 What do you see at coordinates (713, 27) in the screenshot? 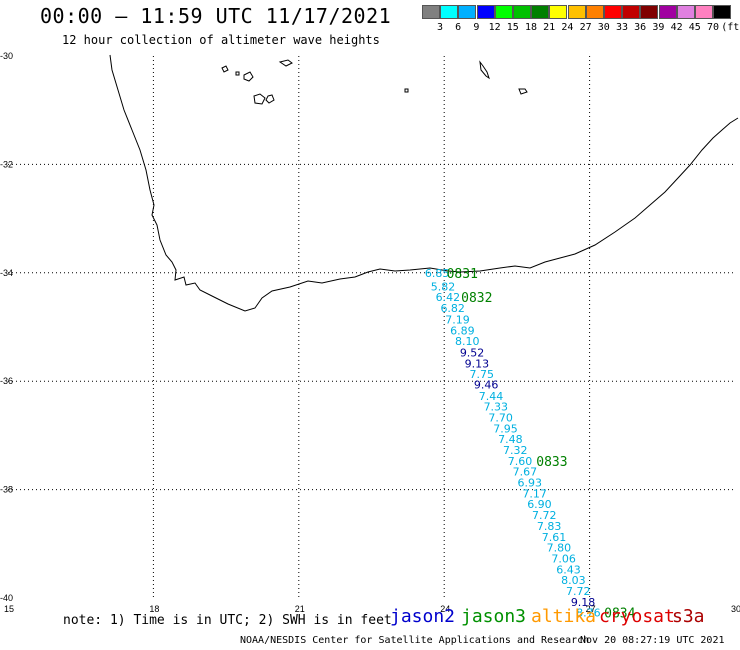
I see `colorbar-label: 70` at bounding box center [713, 27].